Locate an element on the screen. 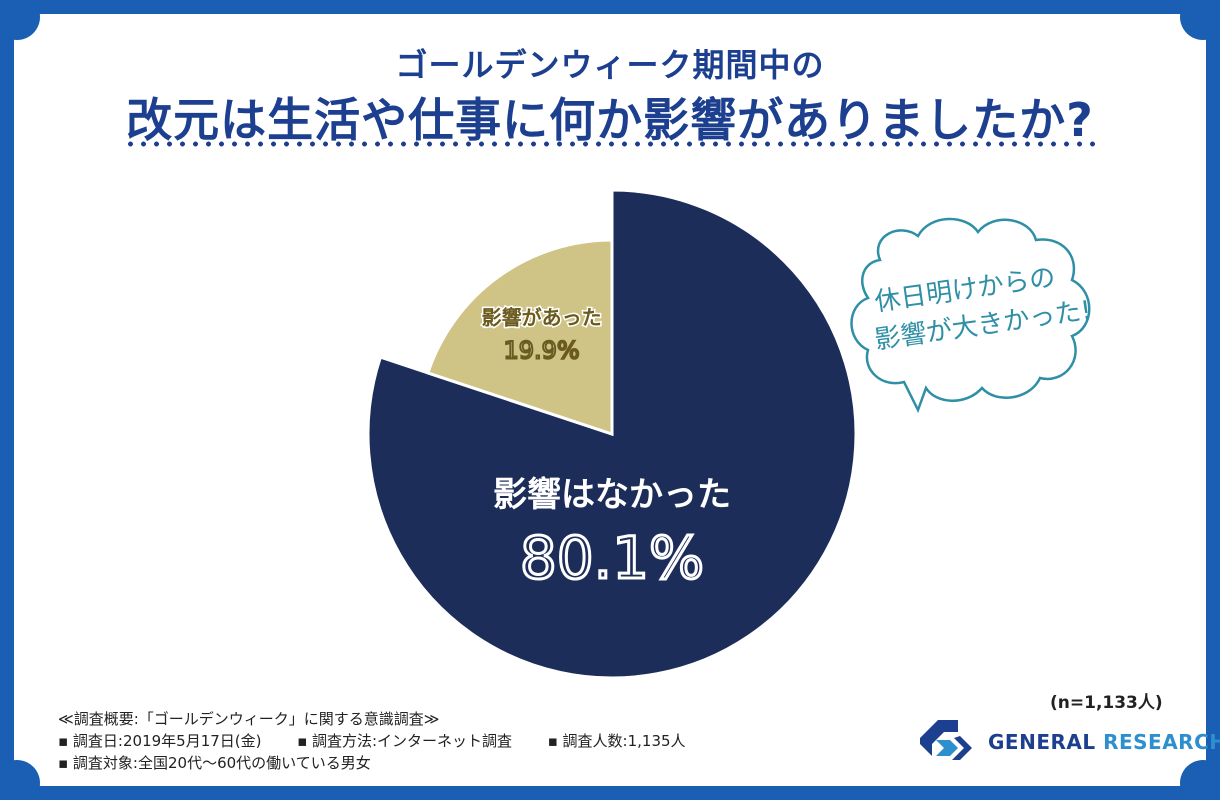 This screenshot has height=800, width=1220. brand-name-part2: RESEARCH is located at coordinates (1161, 742).